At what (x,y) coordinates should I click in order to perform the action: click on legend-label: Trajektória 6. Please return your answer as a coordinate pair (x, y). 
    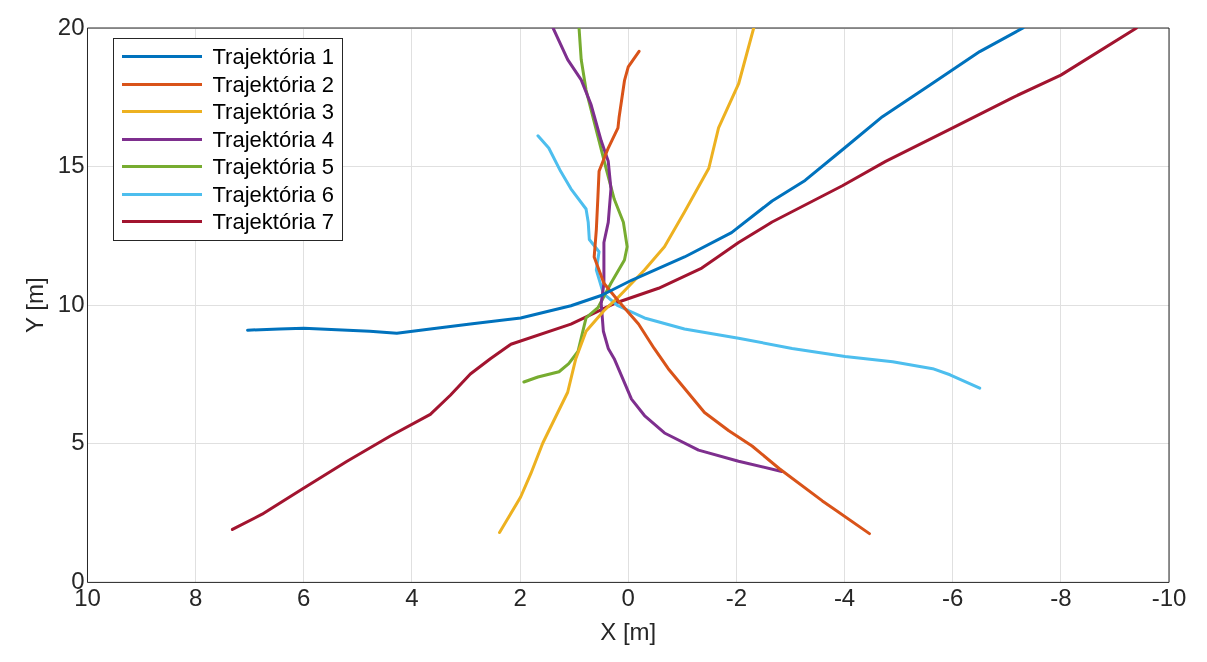
    Looking at the image, I should click on (273, 194).